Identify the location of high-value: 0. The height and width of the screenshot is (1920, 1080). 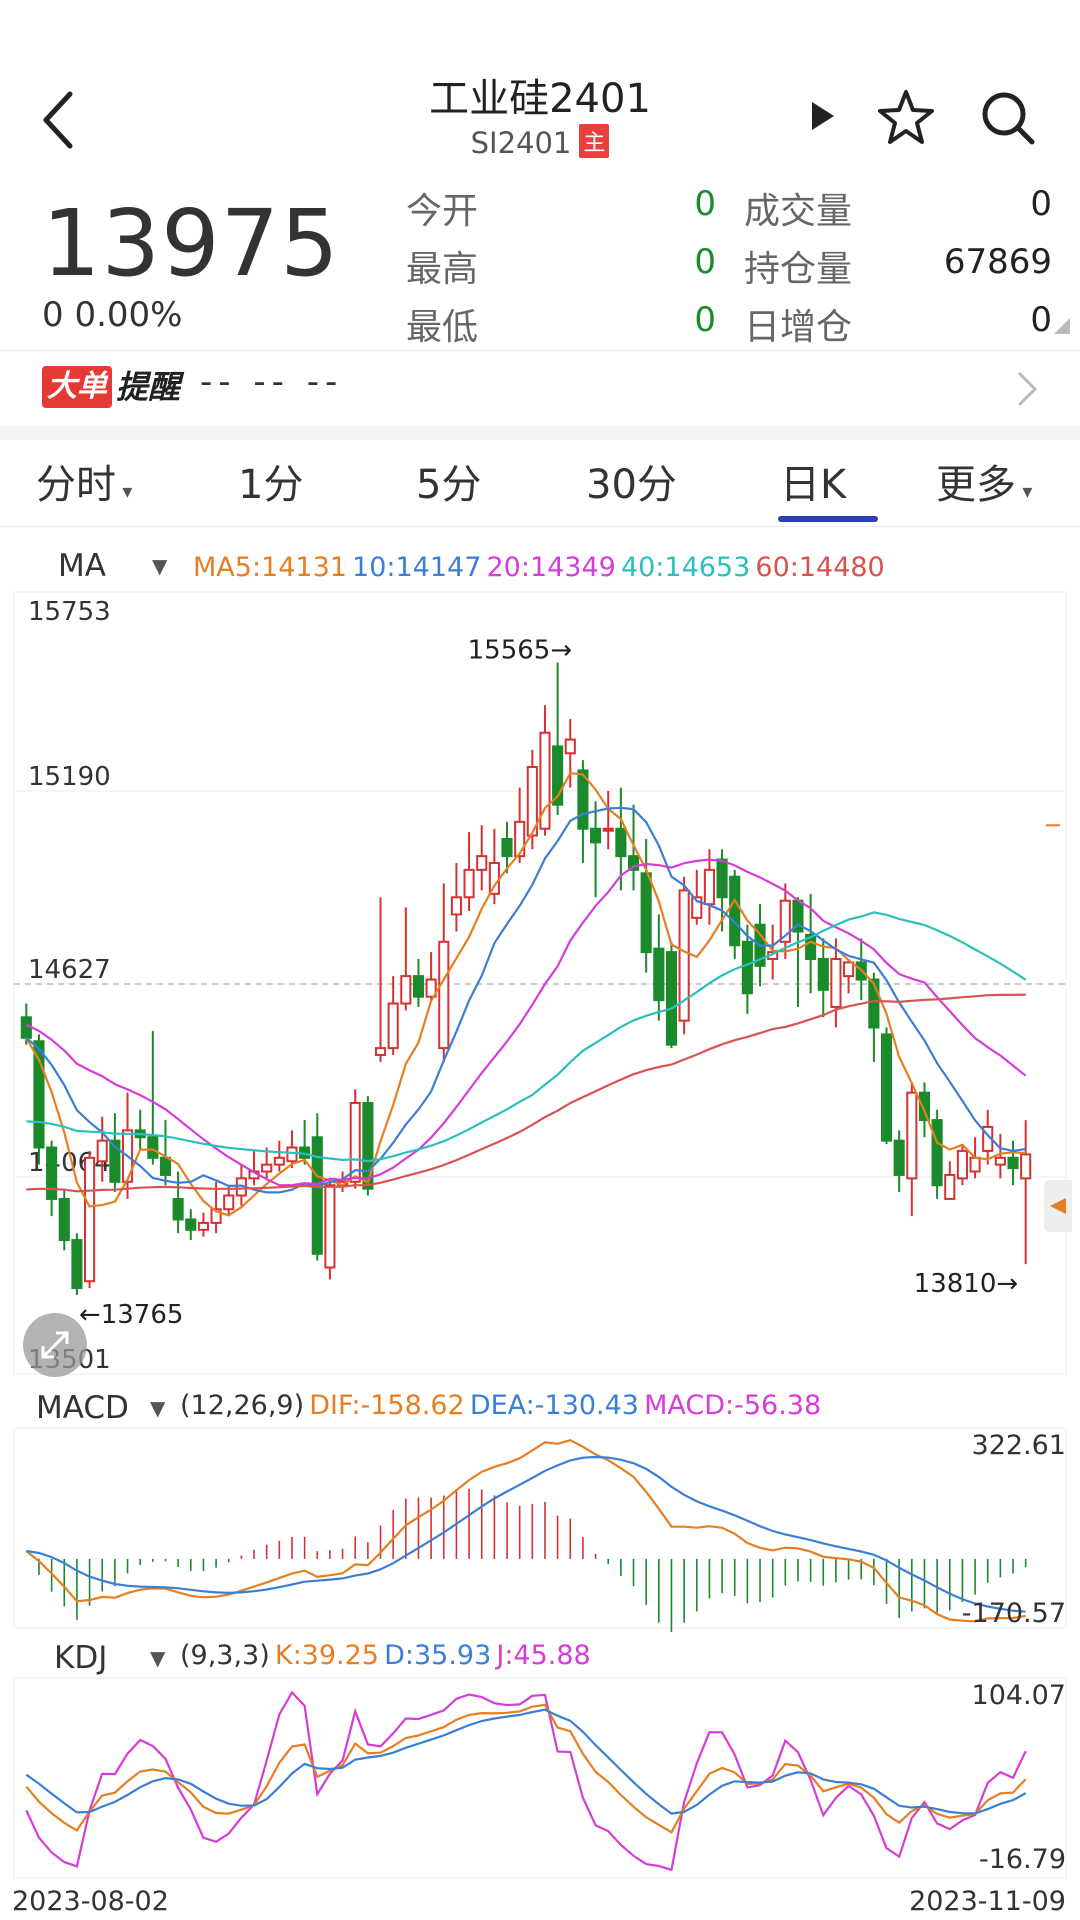
(705, 262).